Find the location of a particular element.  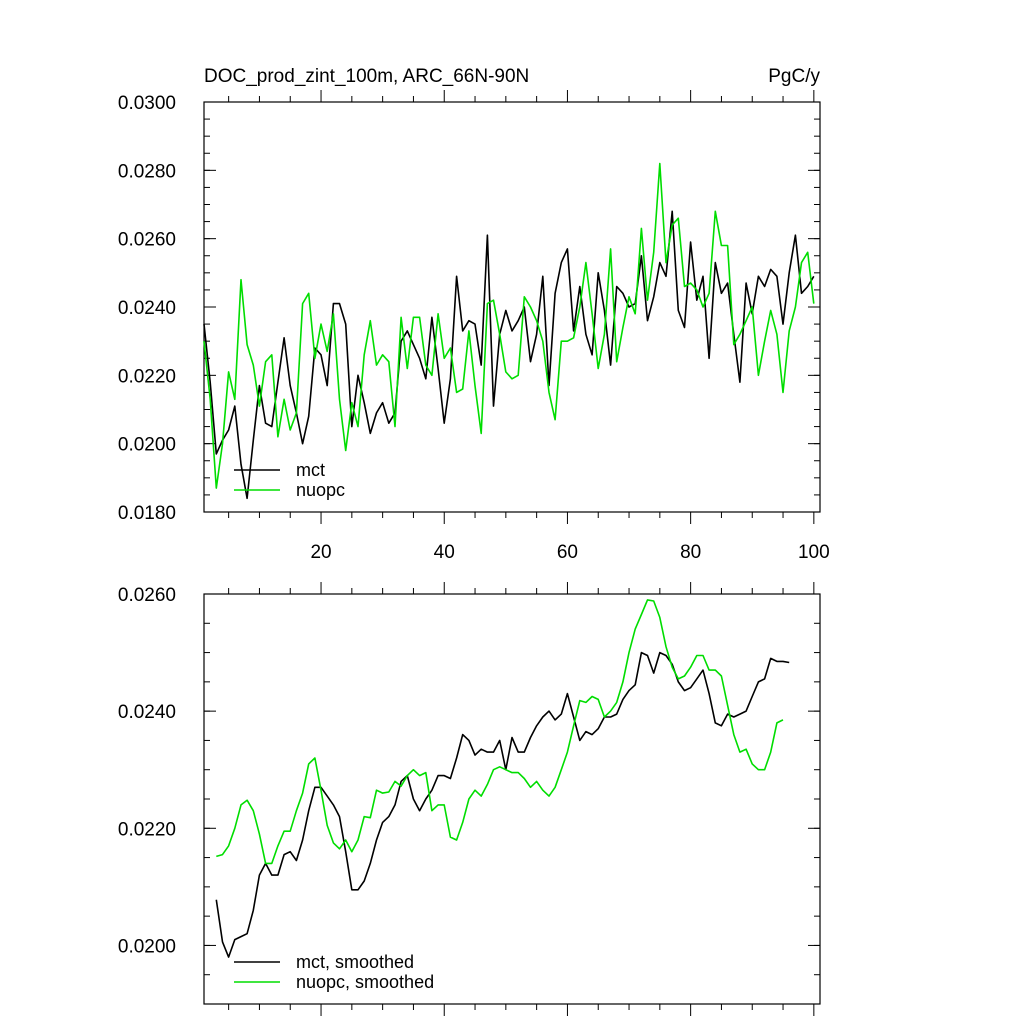

chart-title: DOC_prod_zint_100m, ARC_66N-90N is located at coordinates (366, 76).